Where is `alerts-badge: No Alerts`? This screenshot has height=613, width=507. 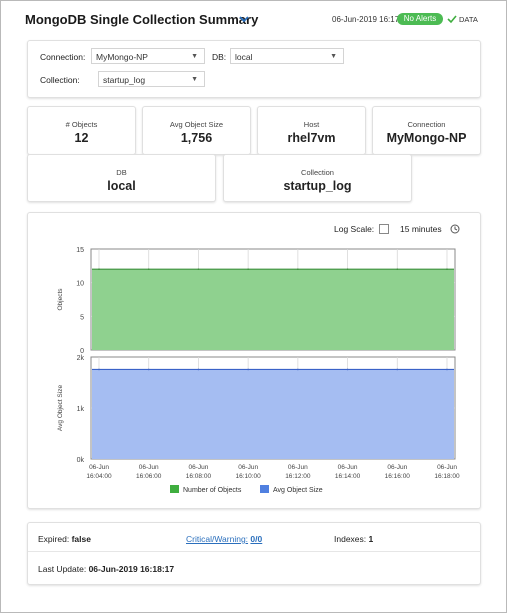 alerts-badge: No Alerts is located at coordinates (420, 19).